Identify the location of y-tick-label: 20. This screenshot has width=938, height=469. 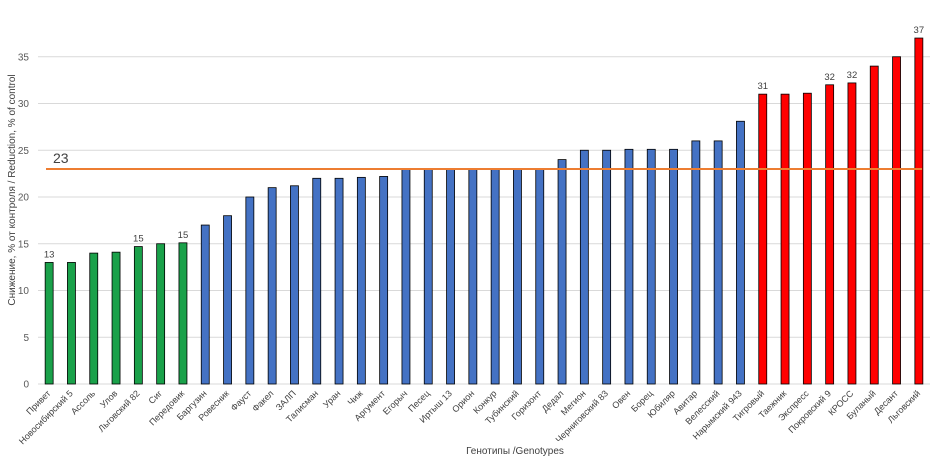
(24, 198).